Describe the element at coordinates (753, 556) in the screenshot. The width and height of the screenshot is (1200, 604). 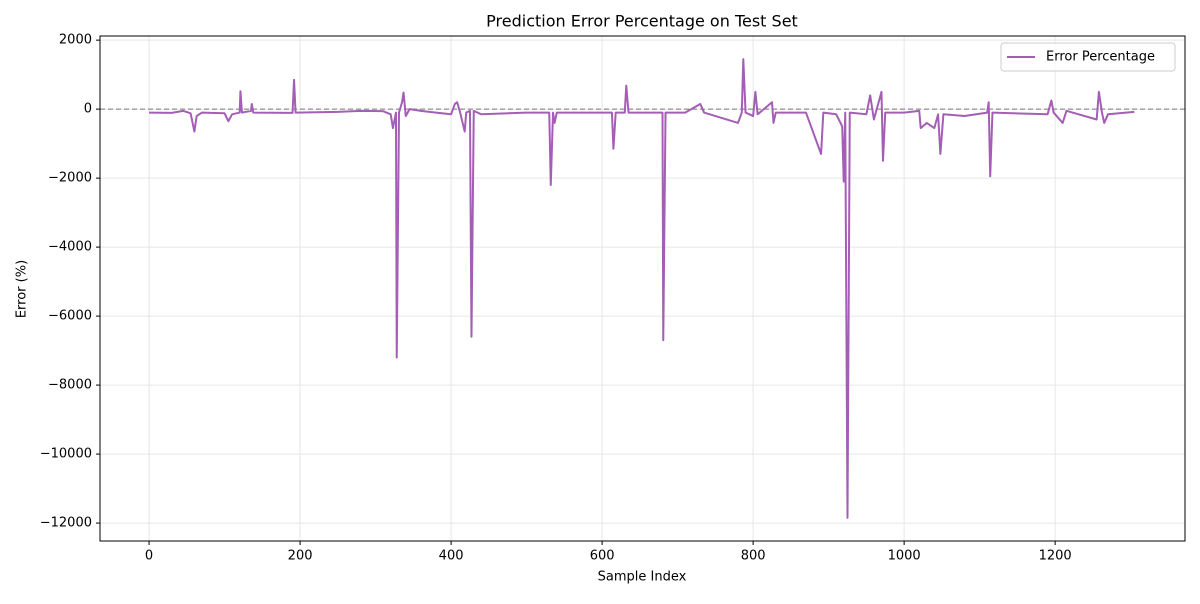
I see `x-tick-label: 800` at that location.